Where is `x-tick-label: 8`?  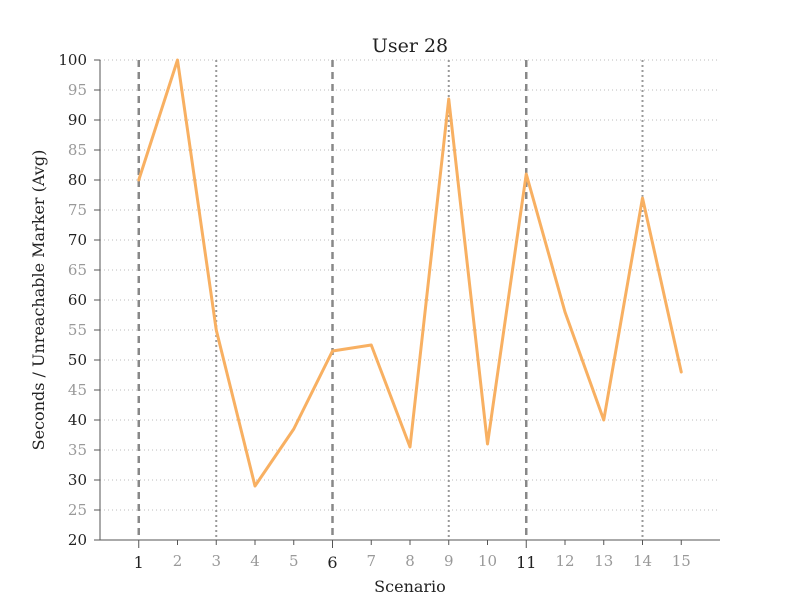
x-tick-label: 8 is located at coordinates (410, 561).